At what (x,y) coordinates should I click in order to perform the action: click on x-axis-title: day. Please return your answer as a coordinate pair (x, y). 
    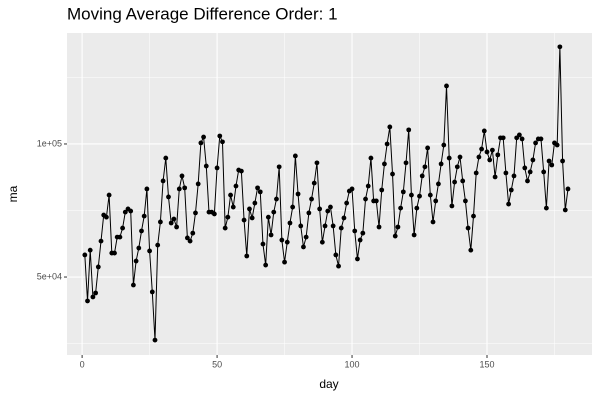
    Looking at the image, I should click on (328, 384).